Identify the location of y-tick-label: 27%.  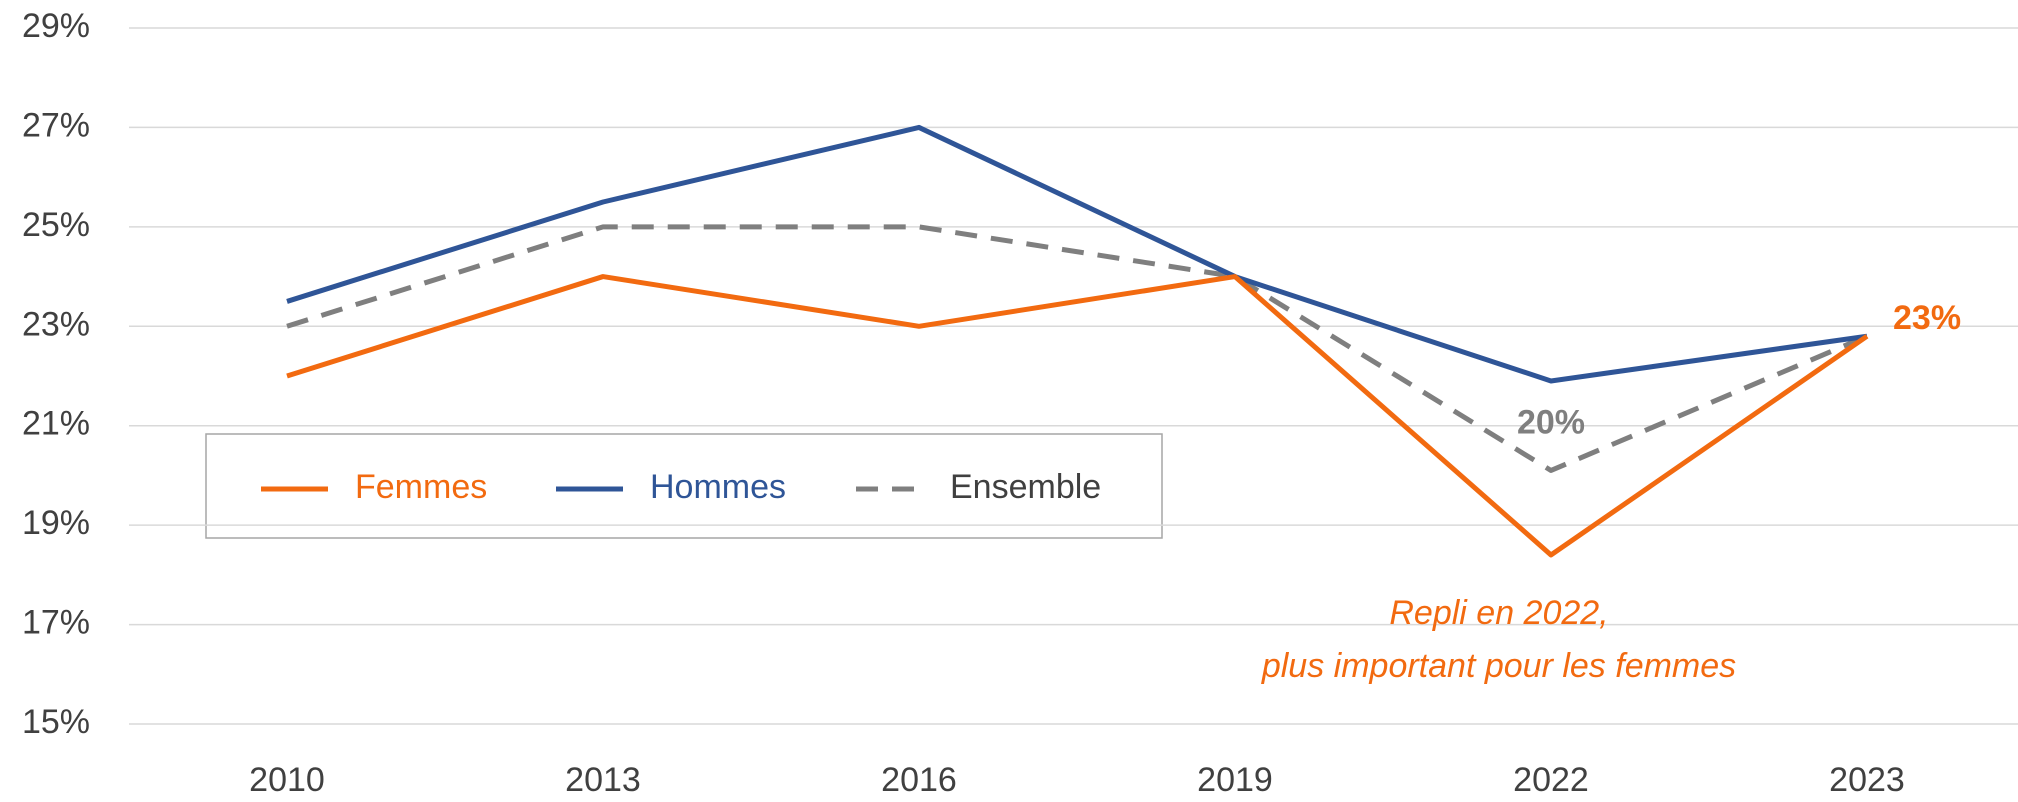
(56, 125).